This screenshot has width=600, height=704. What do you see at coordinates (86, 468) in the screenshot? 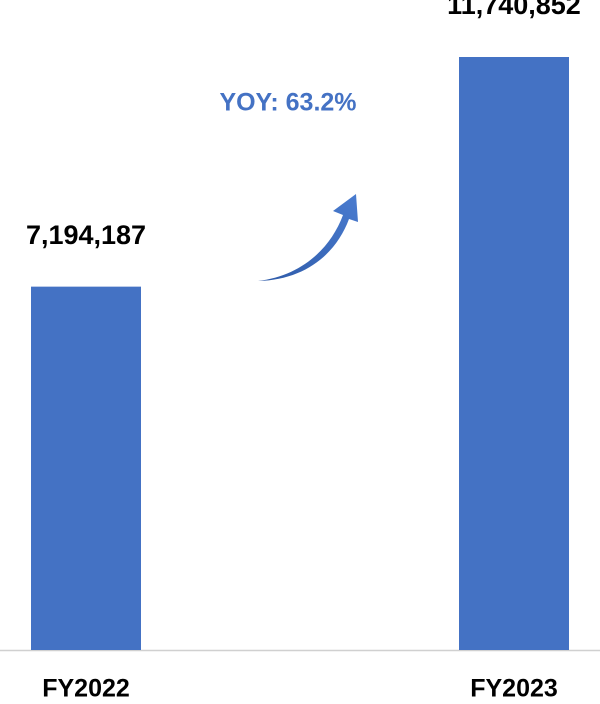
I see `bar` at bounding box center [86, 468].